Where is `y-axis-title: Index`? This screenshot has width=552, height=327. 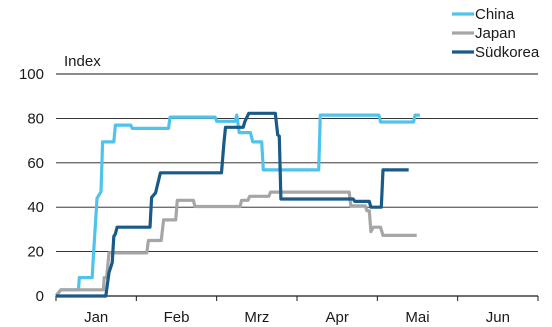 y-axis-title: Index is located at coordinates (82, 61).